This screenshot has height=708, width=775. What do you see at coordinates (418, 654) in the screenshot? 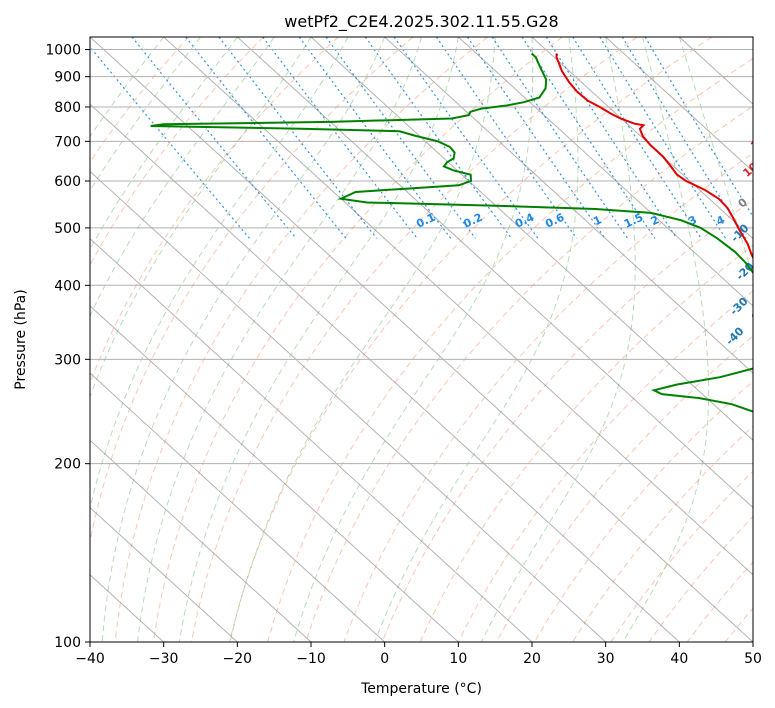
I see `x-axis: −40 −30 −20 −10 0 10 20 30 40 50` at bounding box center [418, 654].